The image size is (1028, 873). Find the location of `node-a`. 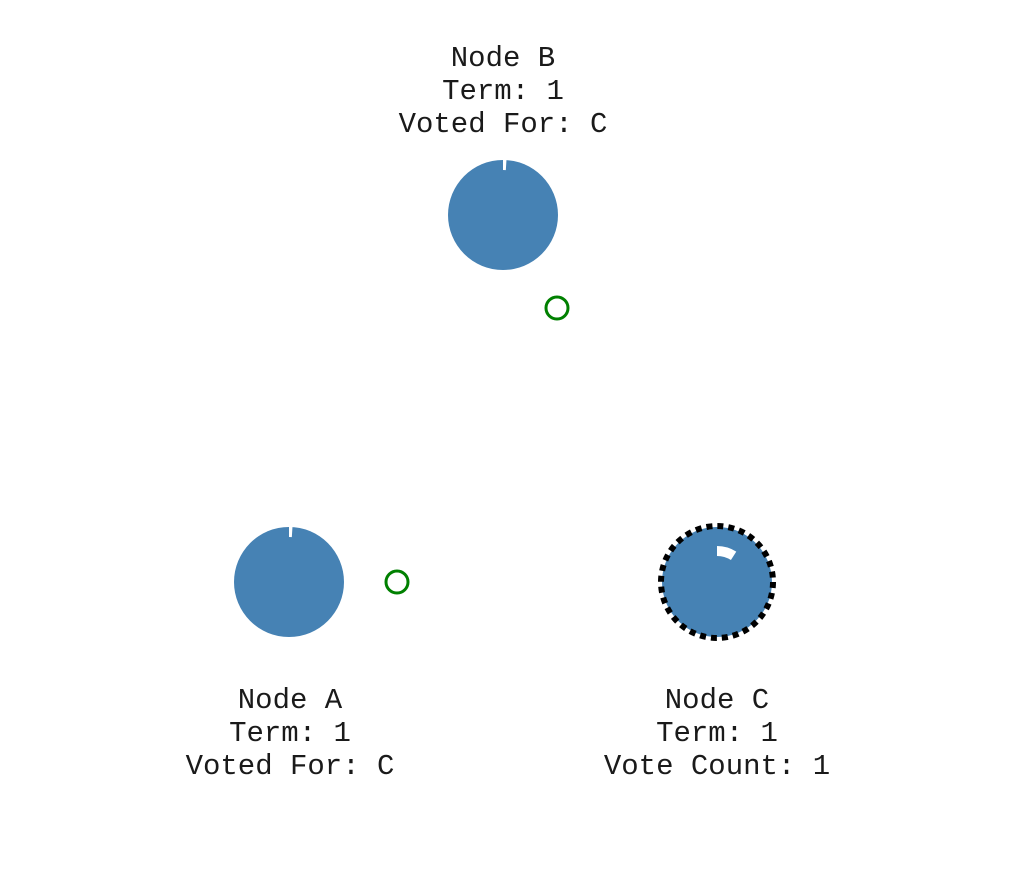

node-a is located at coordinates (289, 581).